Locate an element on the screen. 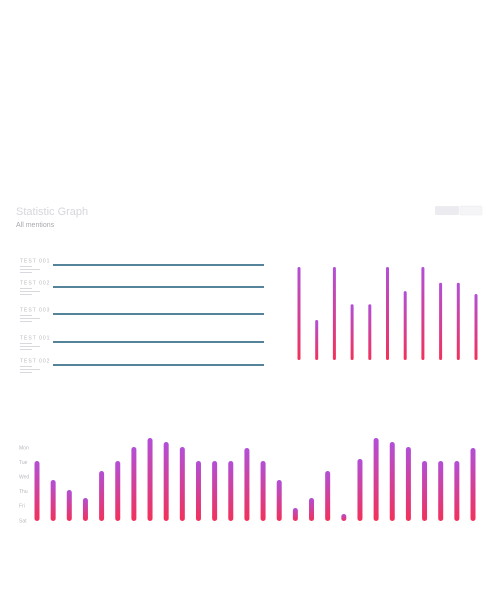 This screenshot has height=598, width=500. y-label: Mon is located at coordinates (24, 448).